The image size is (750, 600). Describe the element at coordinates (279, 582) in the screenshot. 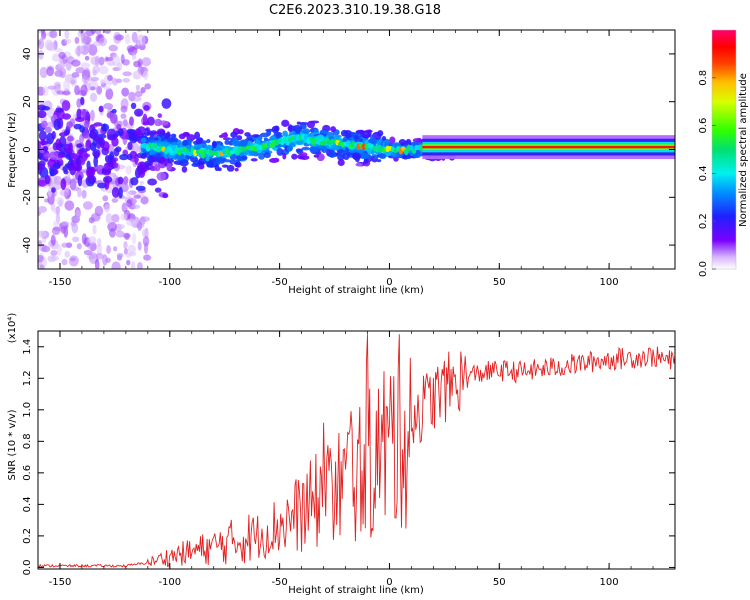

I see `x-tick-label: -50` at that location.